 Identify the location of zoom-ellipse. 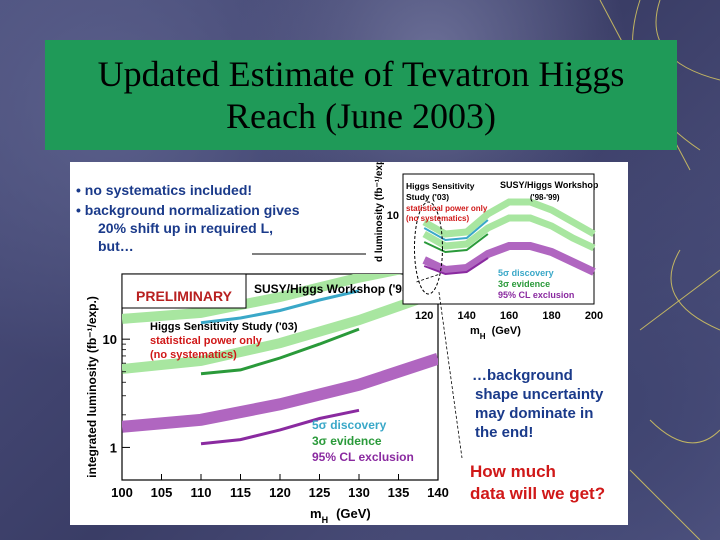
(428, 248).